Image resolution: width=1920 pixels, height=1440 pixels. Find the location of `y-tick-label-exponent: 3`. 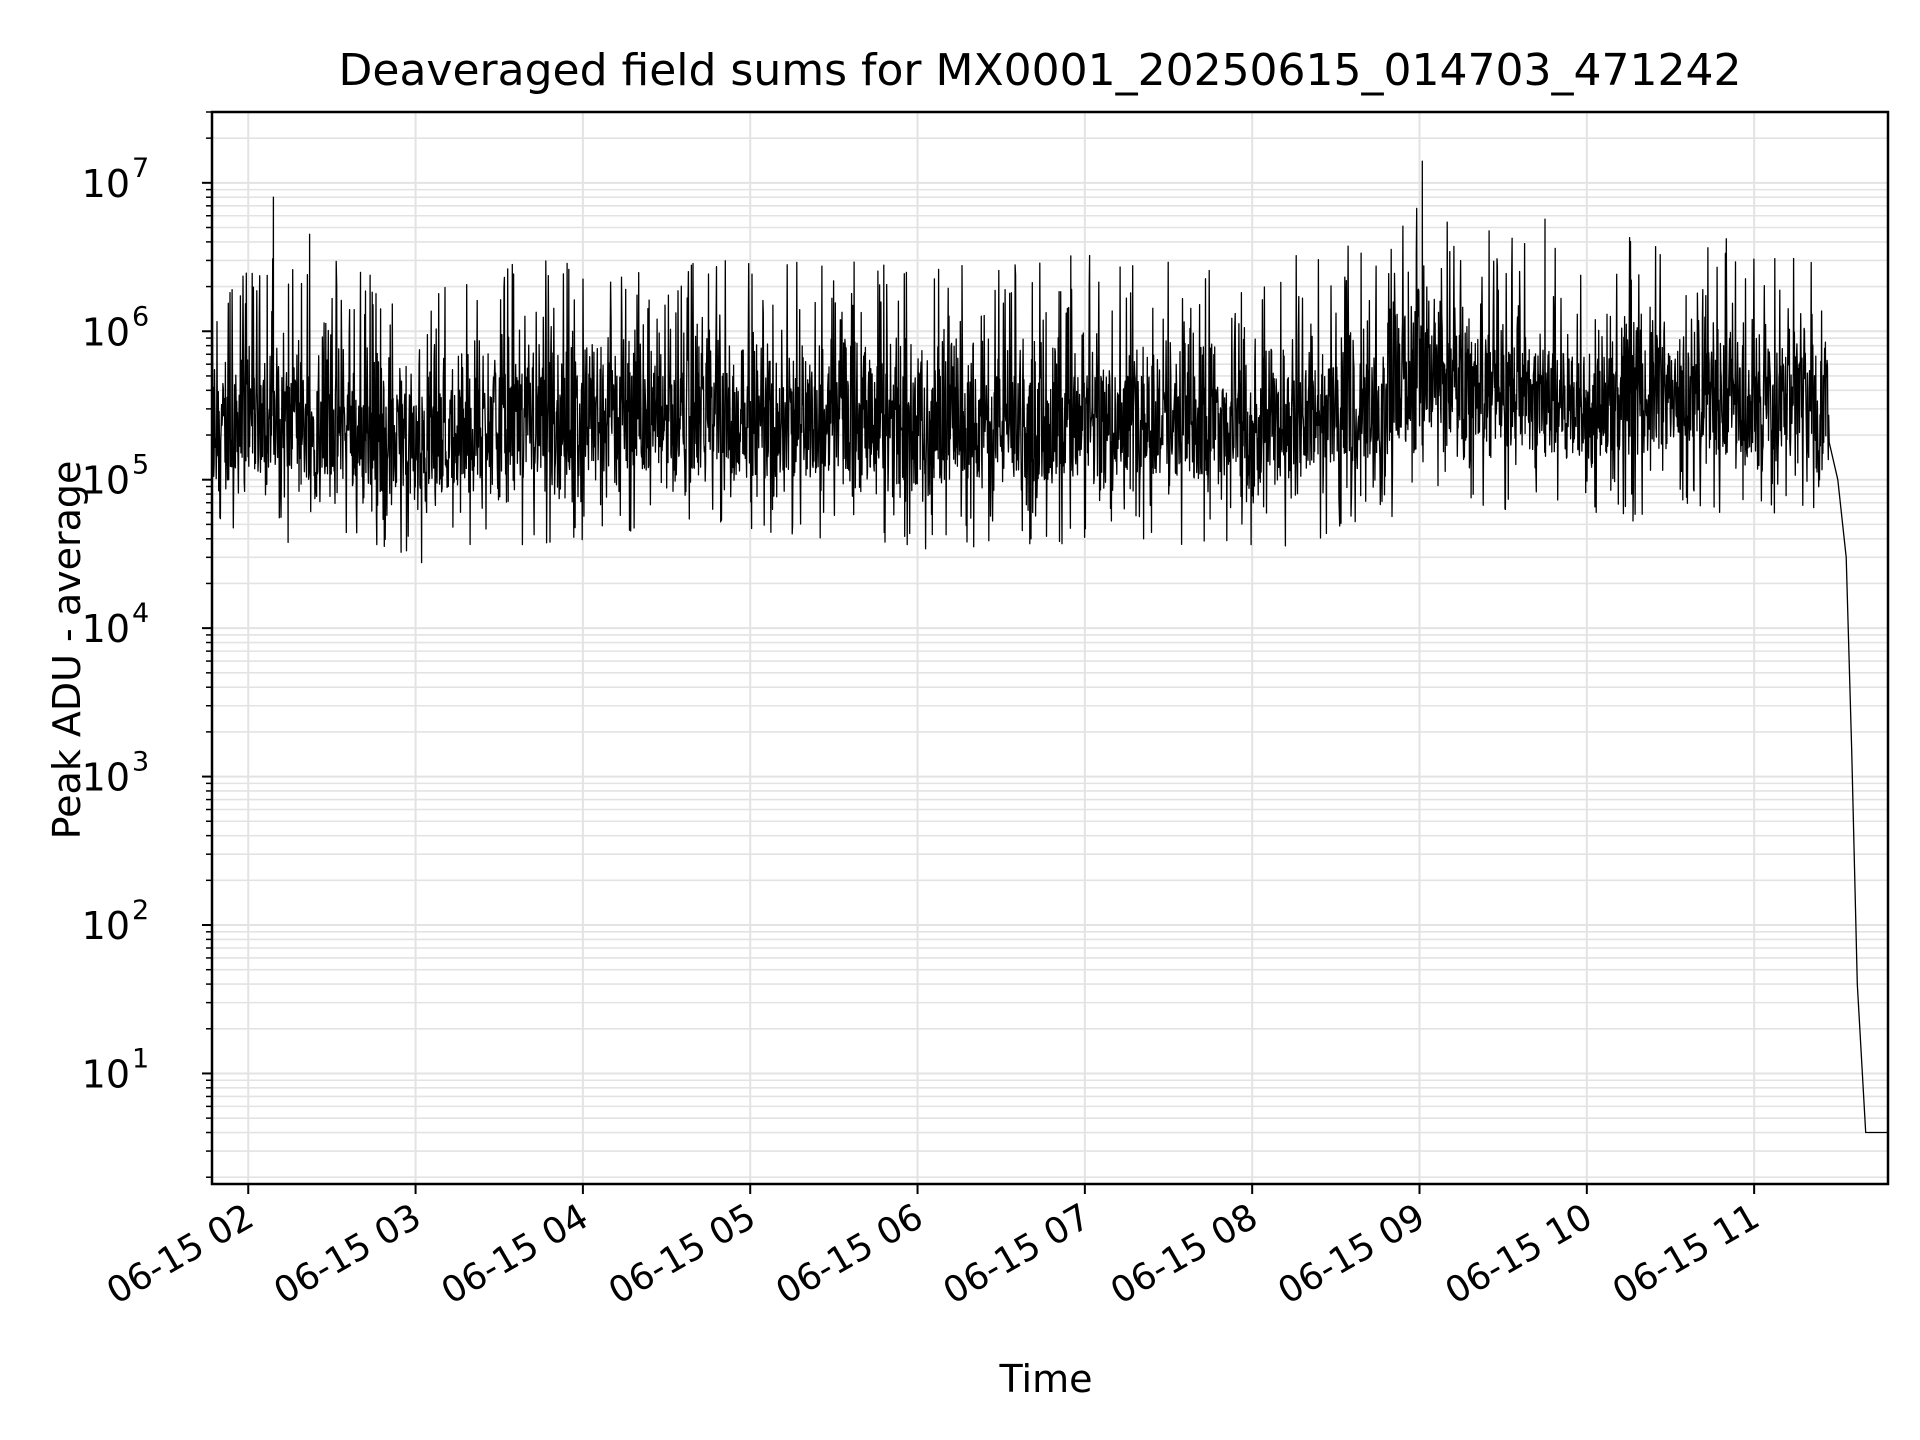

y-tick-label-exponent: 3 is located at coordinates (140, 762).